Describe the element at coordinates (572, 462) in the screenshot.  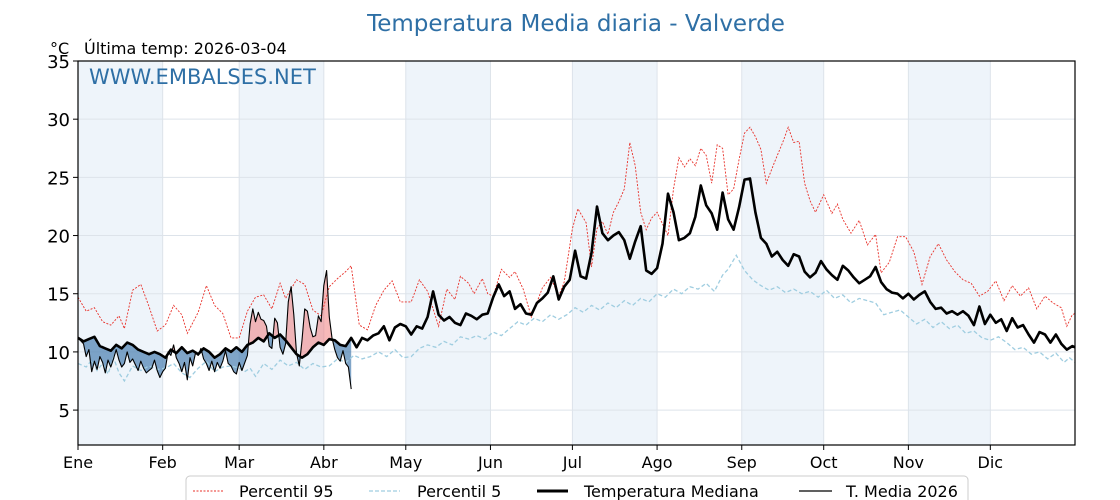
I see `x-tick-label: Jul` at that location.